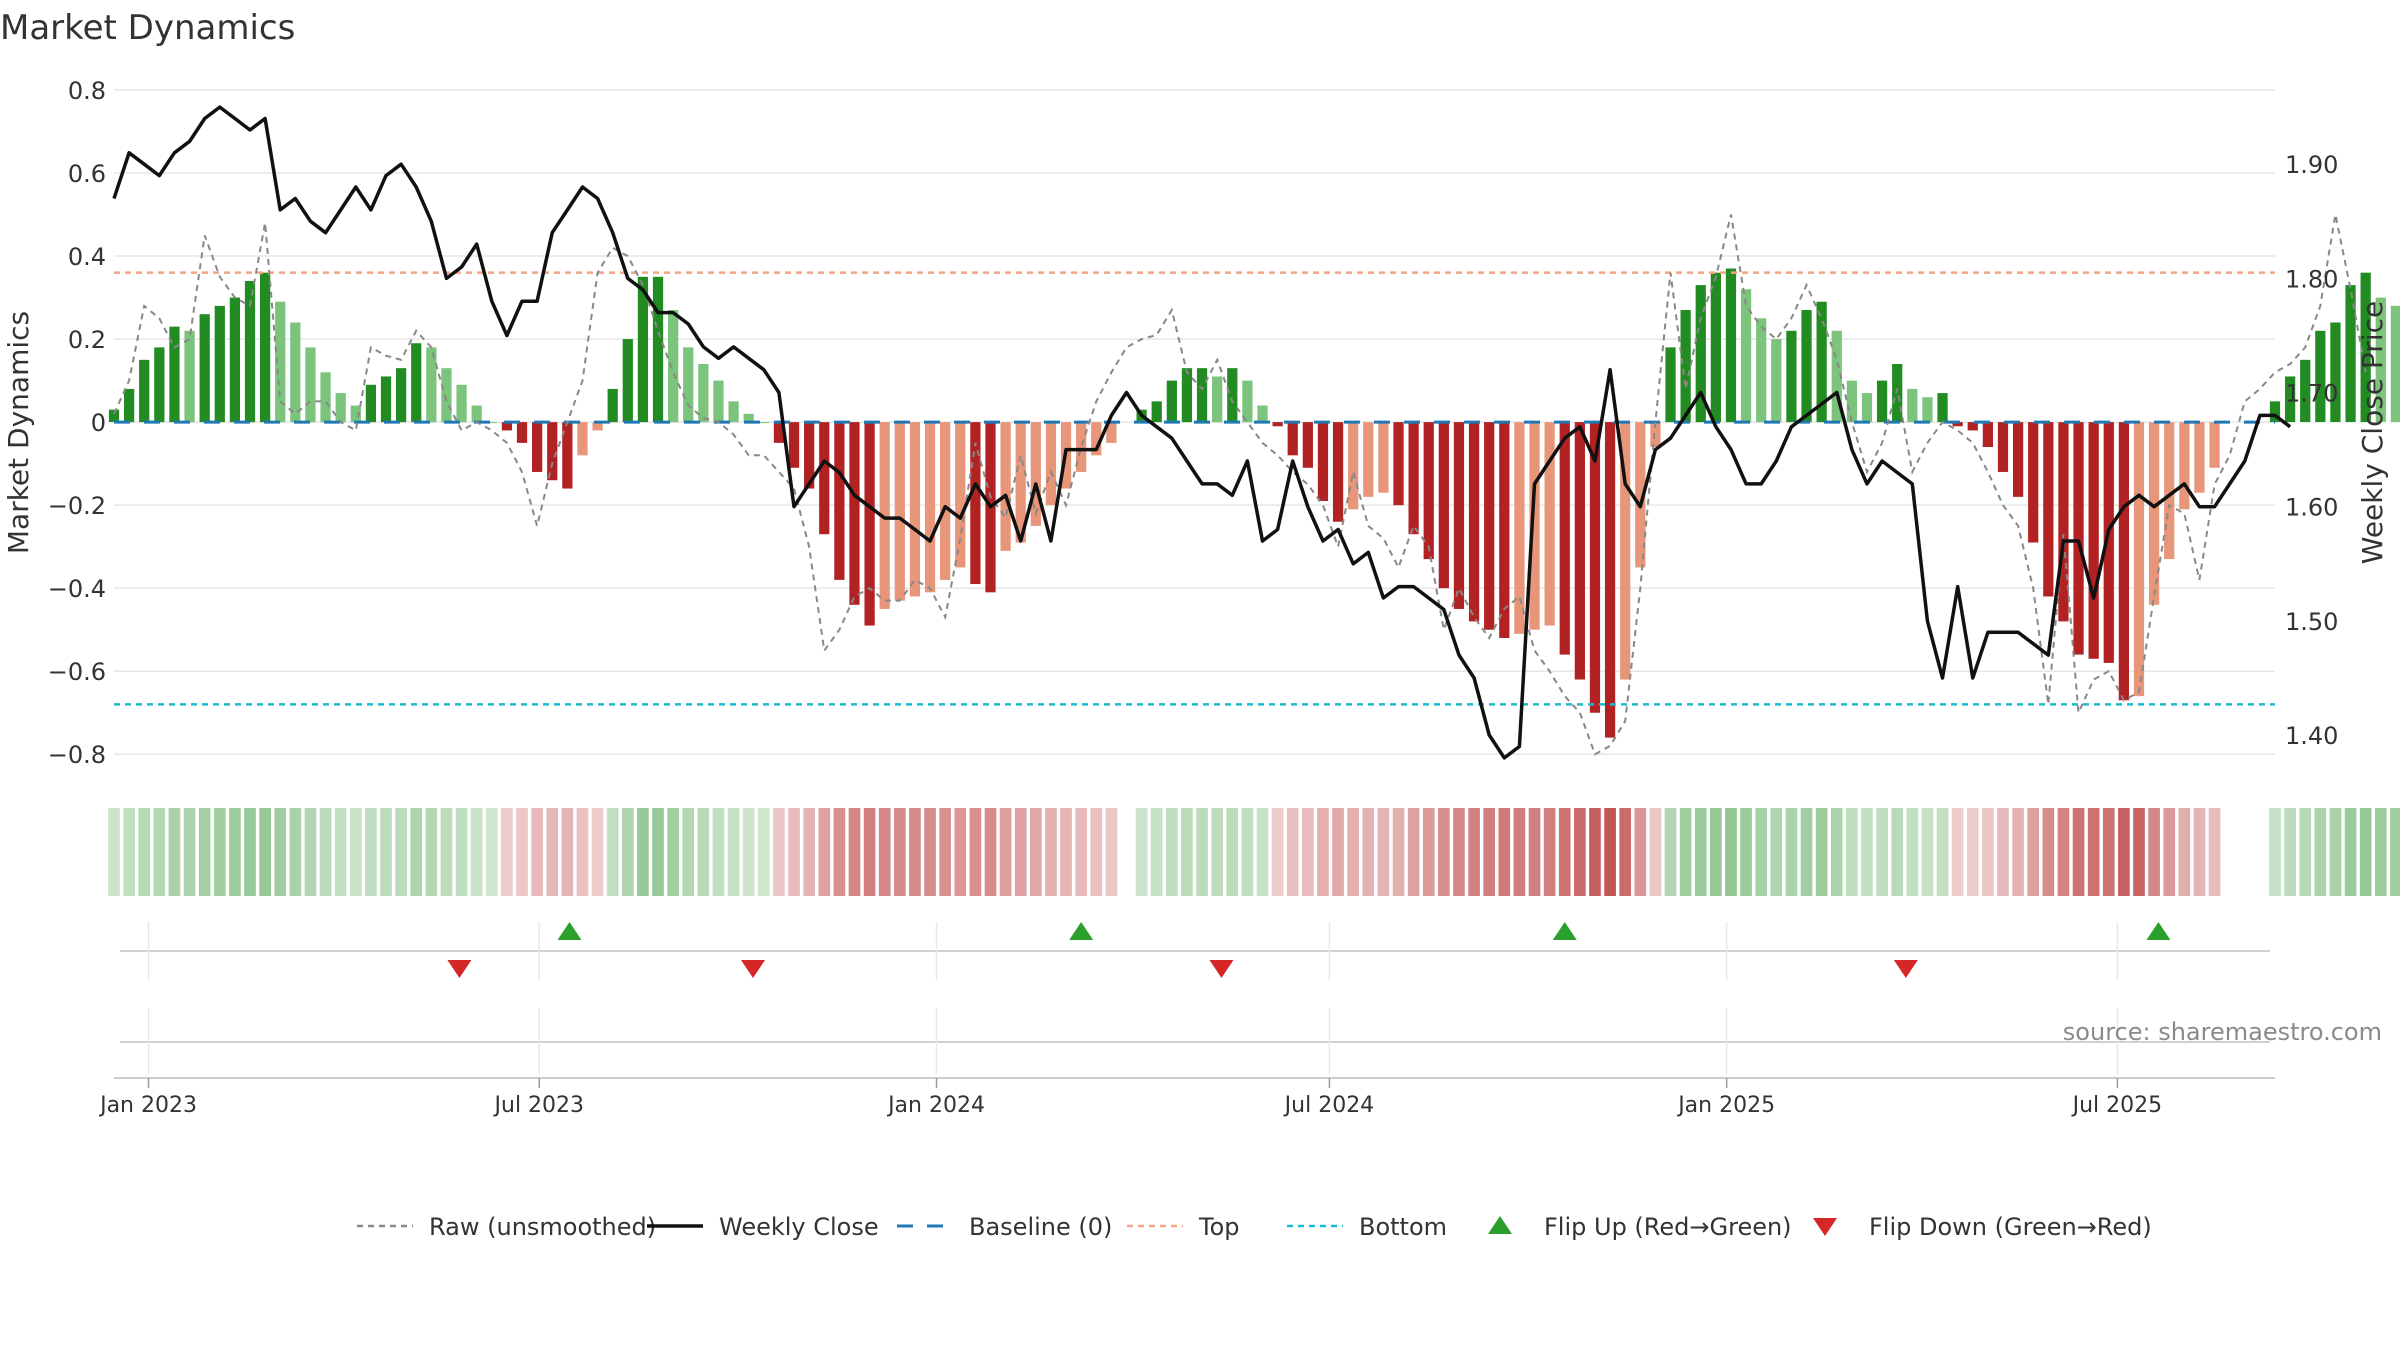 Image resolution: width=2400 pixels, height=1354 pixels. What do you see at coordinates (1825, 1227) in the screenshot?
I see `legend-flip-down-swatch` at bounding box center [1825, 1227].